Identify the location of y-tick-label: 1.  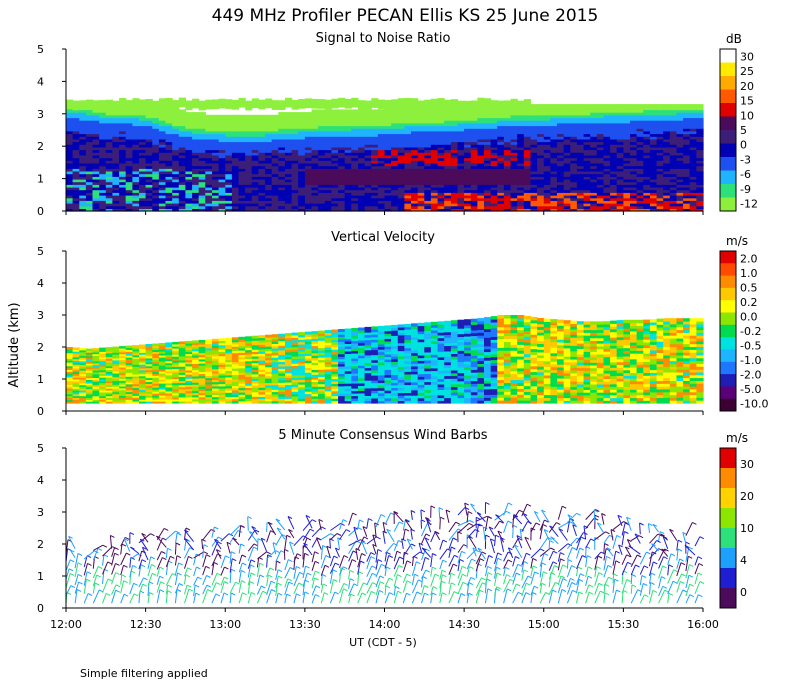
(40, 179).